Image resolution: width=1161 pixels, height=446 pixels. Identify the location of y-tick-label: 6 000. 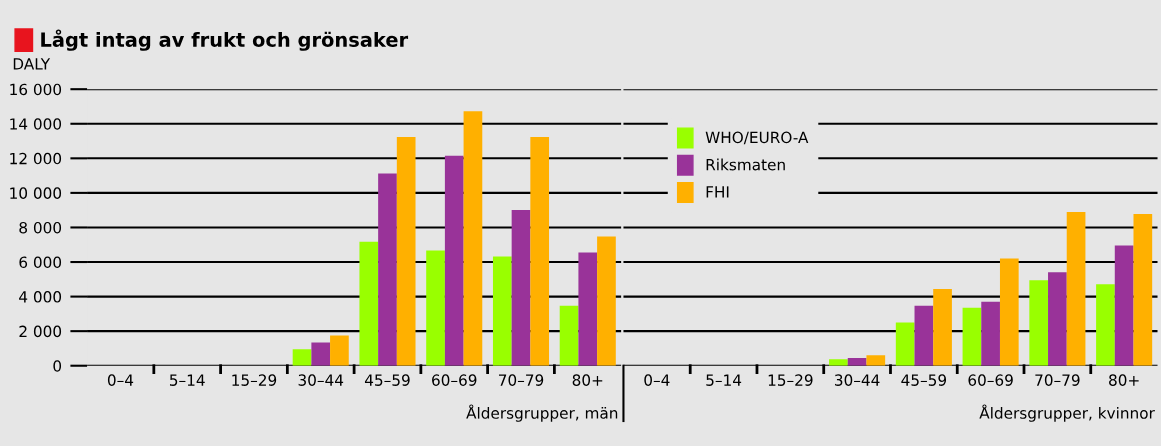
(40, 262).